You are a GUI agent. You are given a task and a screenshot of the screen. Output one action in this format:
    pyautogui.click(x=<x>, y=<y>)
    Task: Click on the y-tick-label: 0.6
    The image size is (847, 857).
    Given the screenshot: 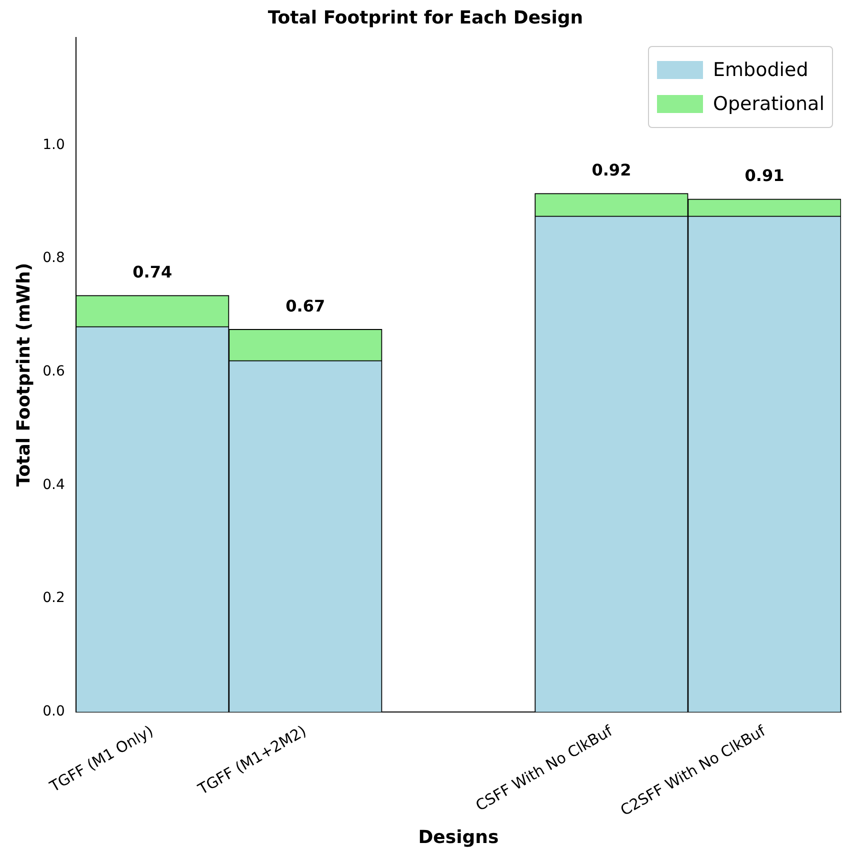 What is the action you would take?
    pyautogui.click(x=53, y=372)
    